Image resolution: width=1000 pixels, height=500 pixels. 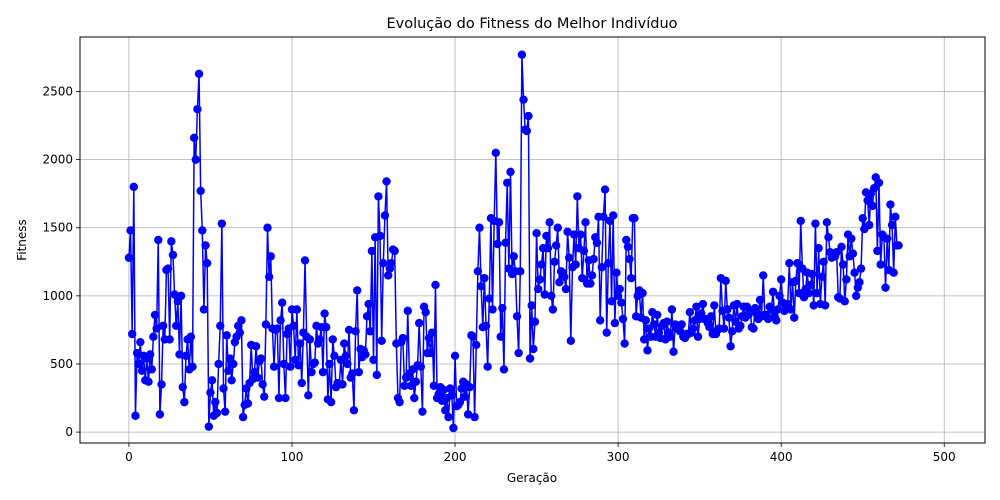 I want to click on x-tick-label: 400, so click(x=781, y=457).